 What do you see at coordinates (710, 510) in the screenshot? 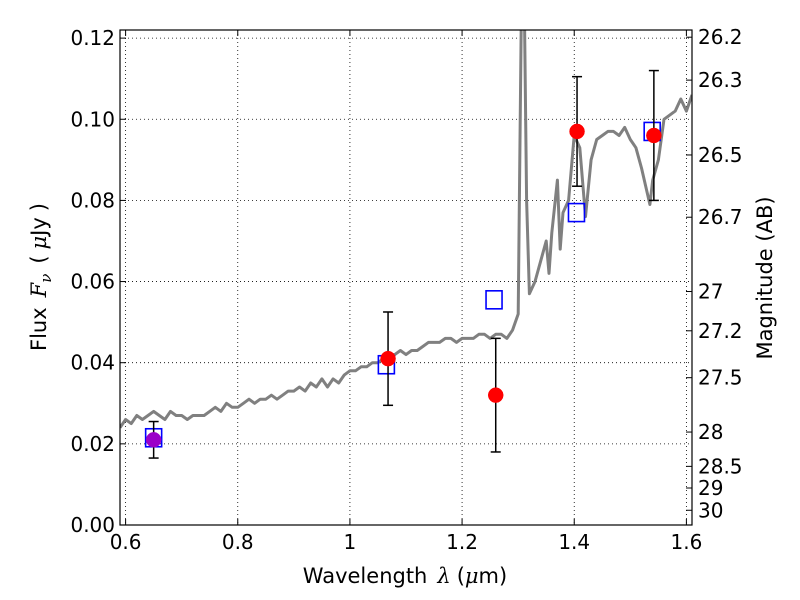
I see `y2-tick-label: 30` at bounding box center [710, 510].